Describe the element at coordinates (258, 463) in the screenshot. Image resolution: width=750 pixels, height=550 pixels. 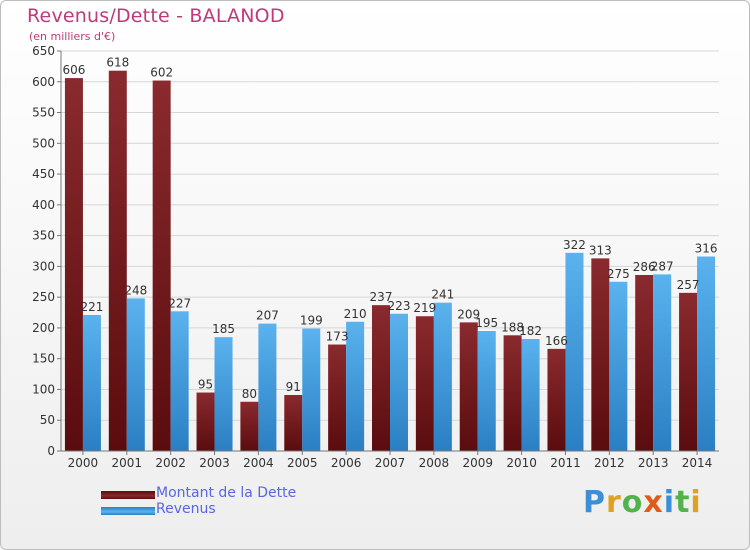
I see `x-tick-label: 2004` at that location.